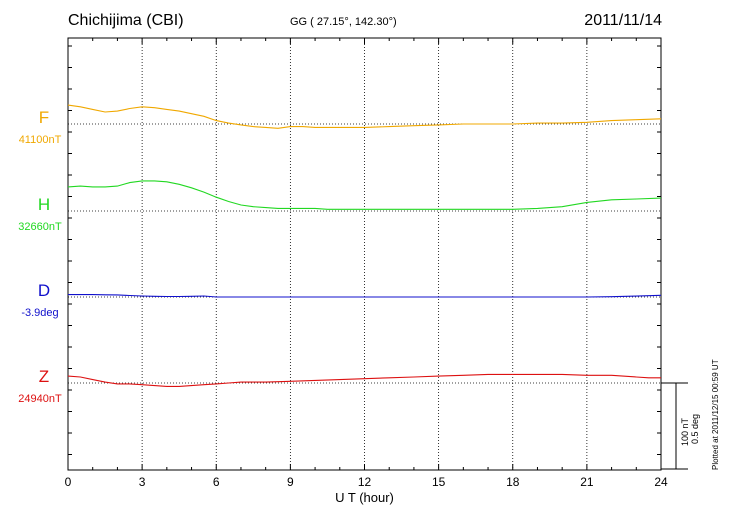 This screenshot has width=730, height=520. Describe the element at coordinates (40, 227) in the screenshot. I see `series-baseline-h: 32660nT` at that location.